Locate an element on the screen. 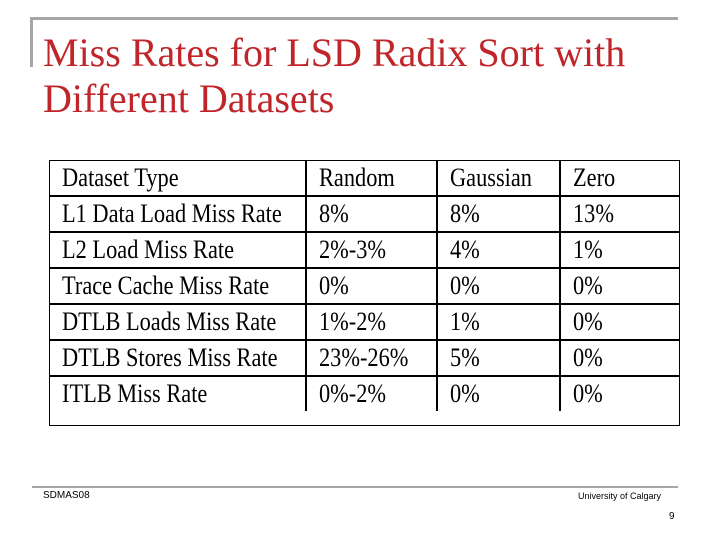  cell-text: 5% is located at coordinates (465, 357).